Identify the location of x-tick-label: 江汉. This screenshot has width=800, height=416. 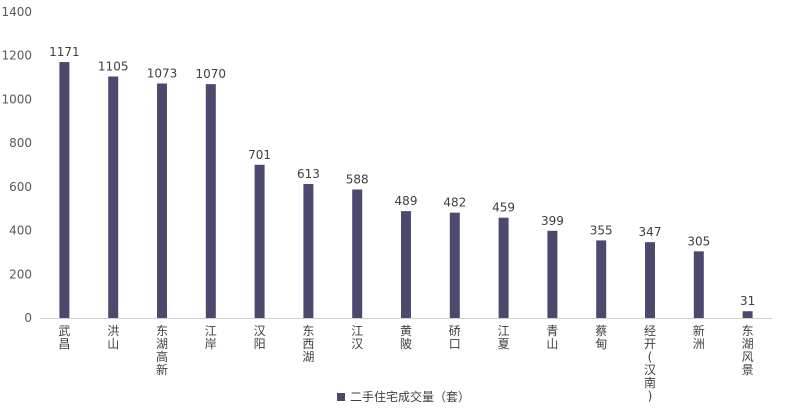
(357, 337).